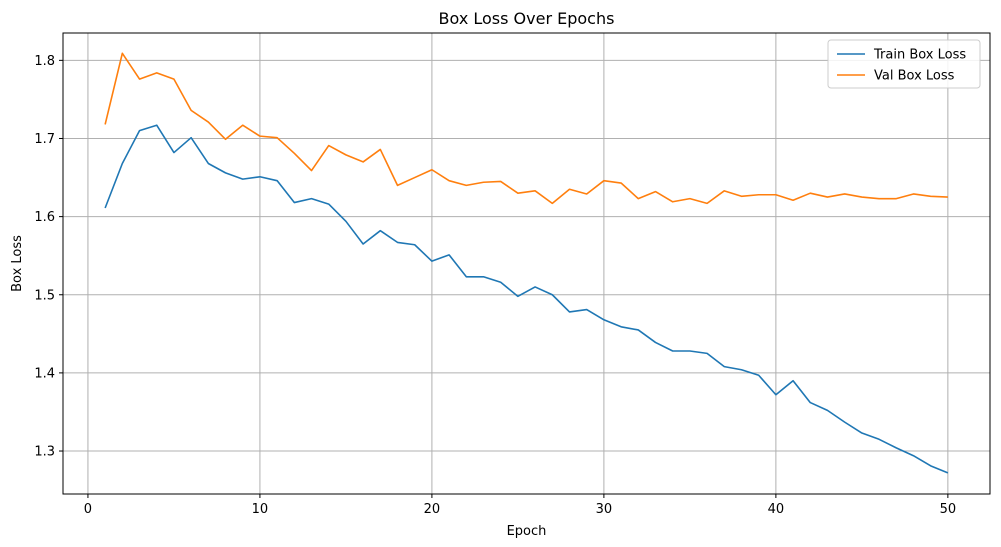 This screenshot has width=1001, height=547. Describe the element at coordinates (914, 76) in the screenshot. I see `legend-entry-label: Val Box Loss` at that location.